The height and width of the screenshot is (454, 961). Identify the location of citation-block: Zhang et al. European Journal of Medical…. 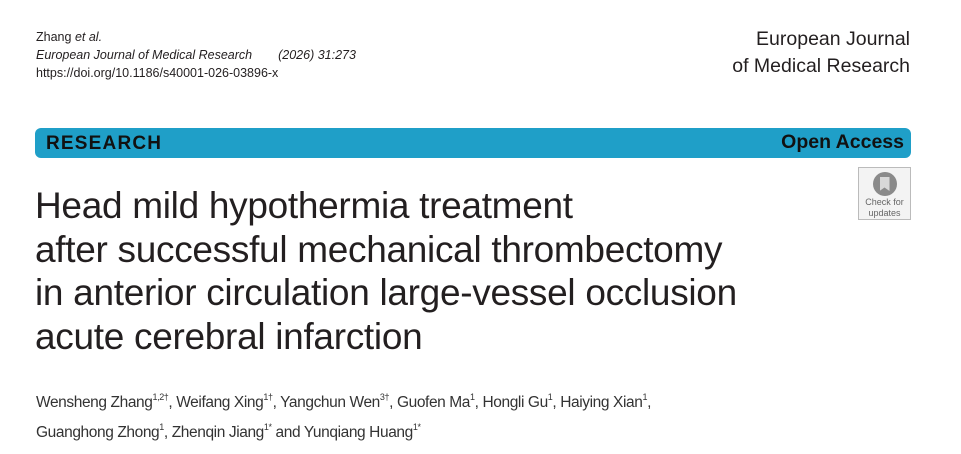
(196, 55).